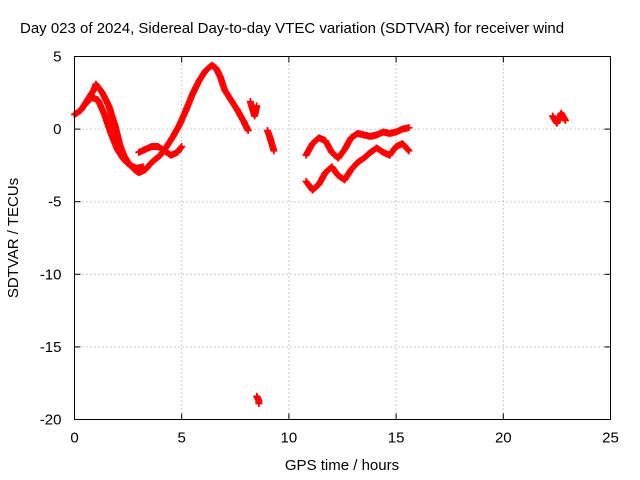 Image resolution: width=640 pixels, height=480 pixels. I want to click on series-cluster-10-16h-upper, so click(357, 143).